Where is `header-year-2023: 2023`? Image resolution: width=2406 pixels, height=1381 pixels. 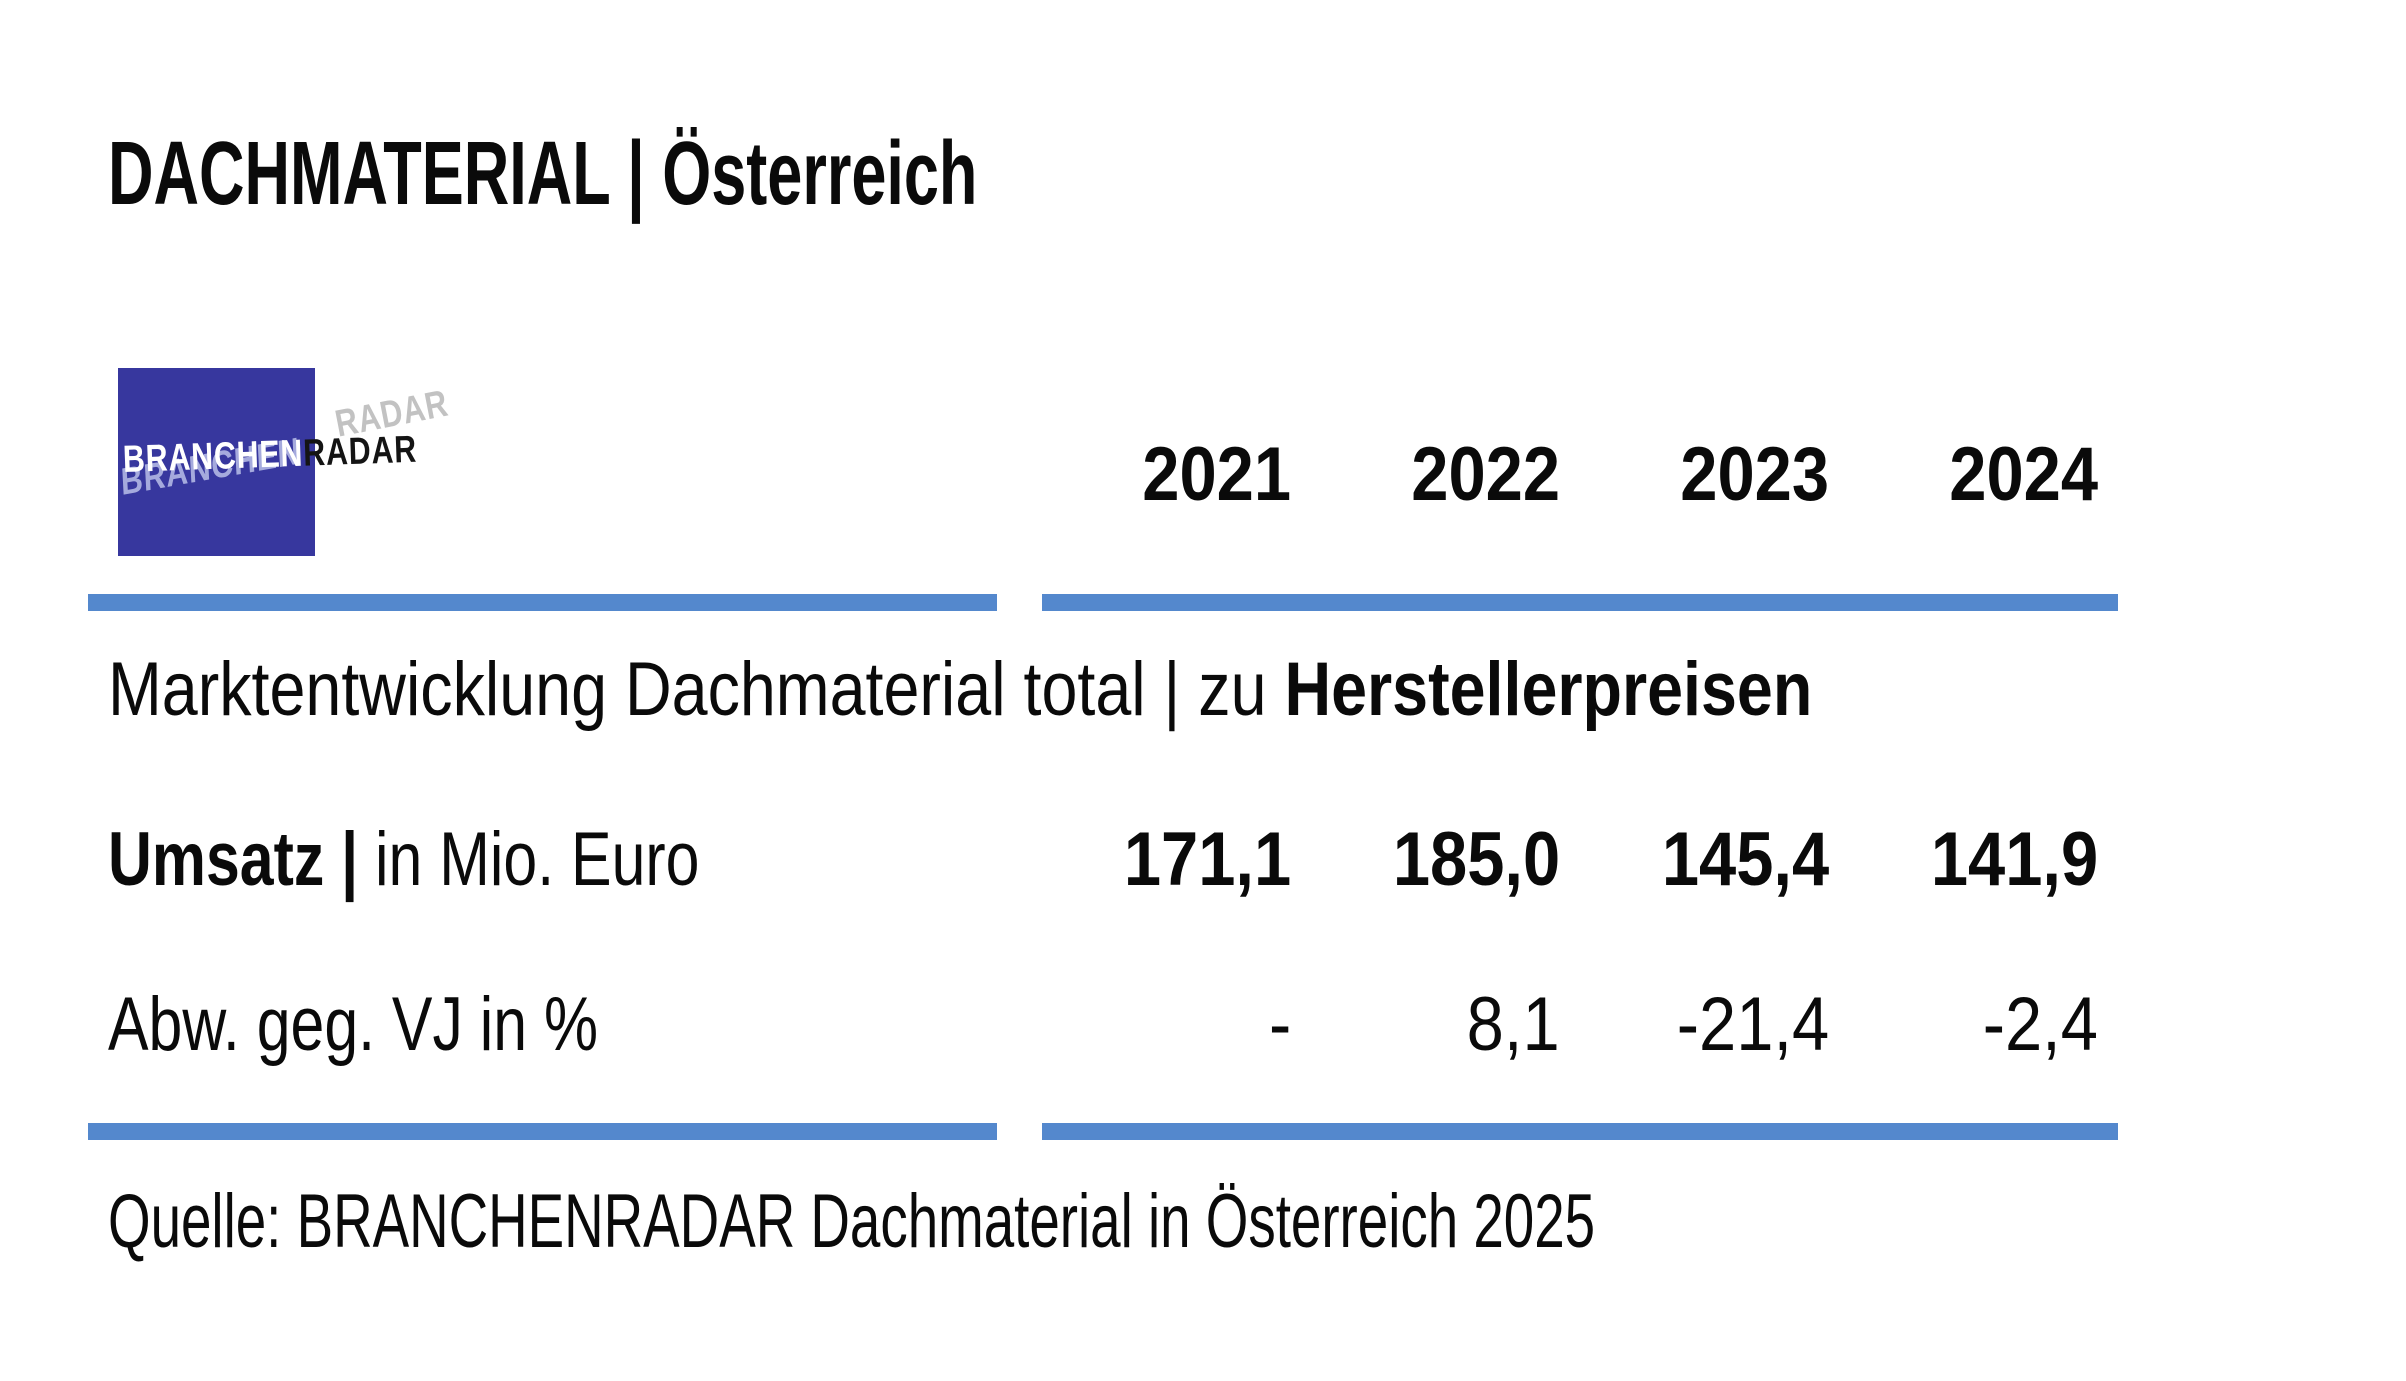 header-year-2023: 2023 is located at coordinates (1754, 474).